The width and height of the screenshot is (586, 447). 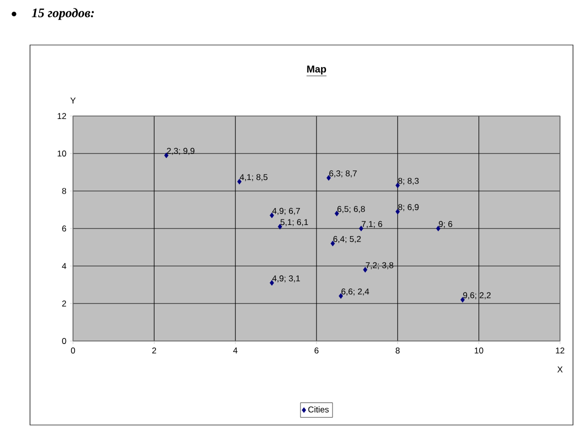 What do you see at coordinates (316, 70) in the screenshot?
I see `chart-title: Map` at bounding box center [316, 70].